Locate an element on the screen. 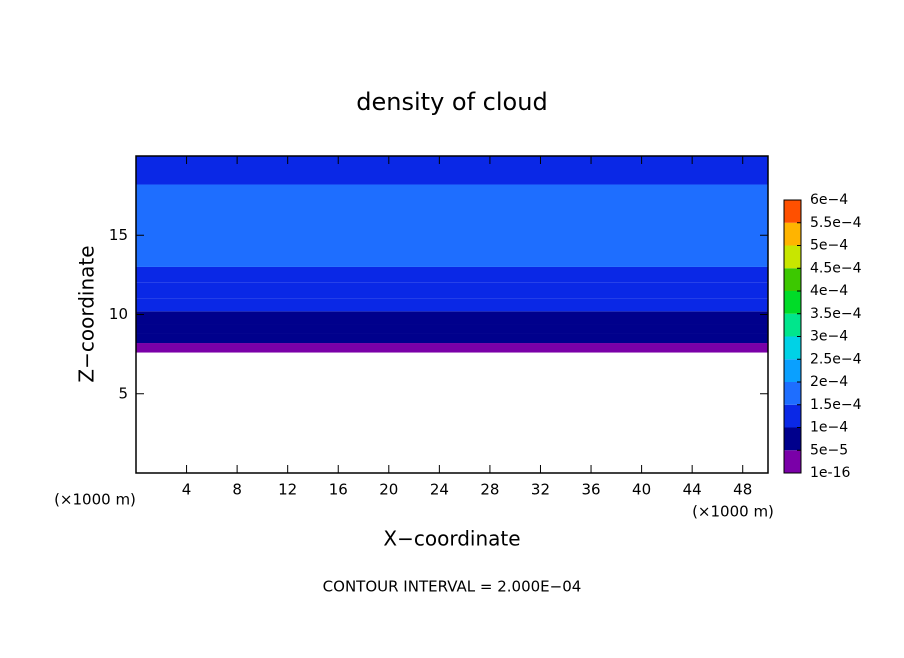  colorbar-label: 5e−4 is located at coordinates (829, 246).